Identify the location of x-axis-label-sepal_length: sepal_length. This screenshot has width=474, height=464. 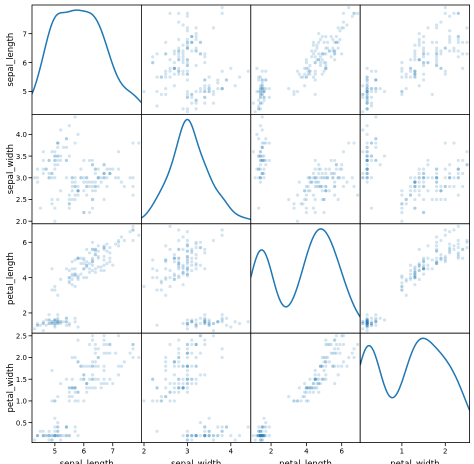
(87, 462).